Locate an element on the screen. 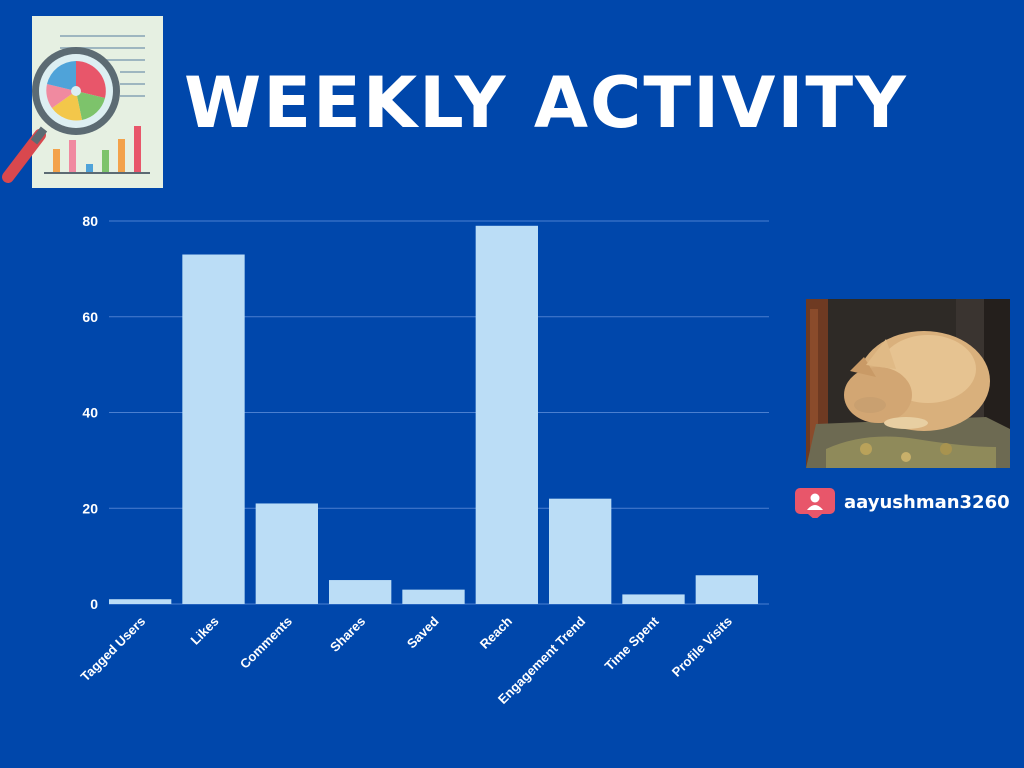 The image size is (1024, 768). y-tick-label: 0 is located at coordinates (94, 604).